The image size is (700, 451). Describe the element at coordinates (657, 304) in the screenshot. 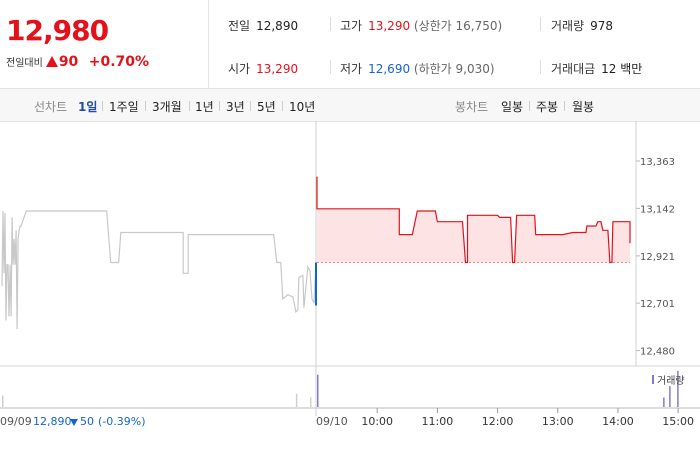

I see `y-tick-label: 12,701` at that location.